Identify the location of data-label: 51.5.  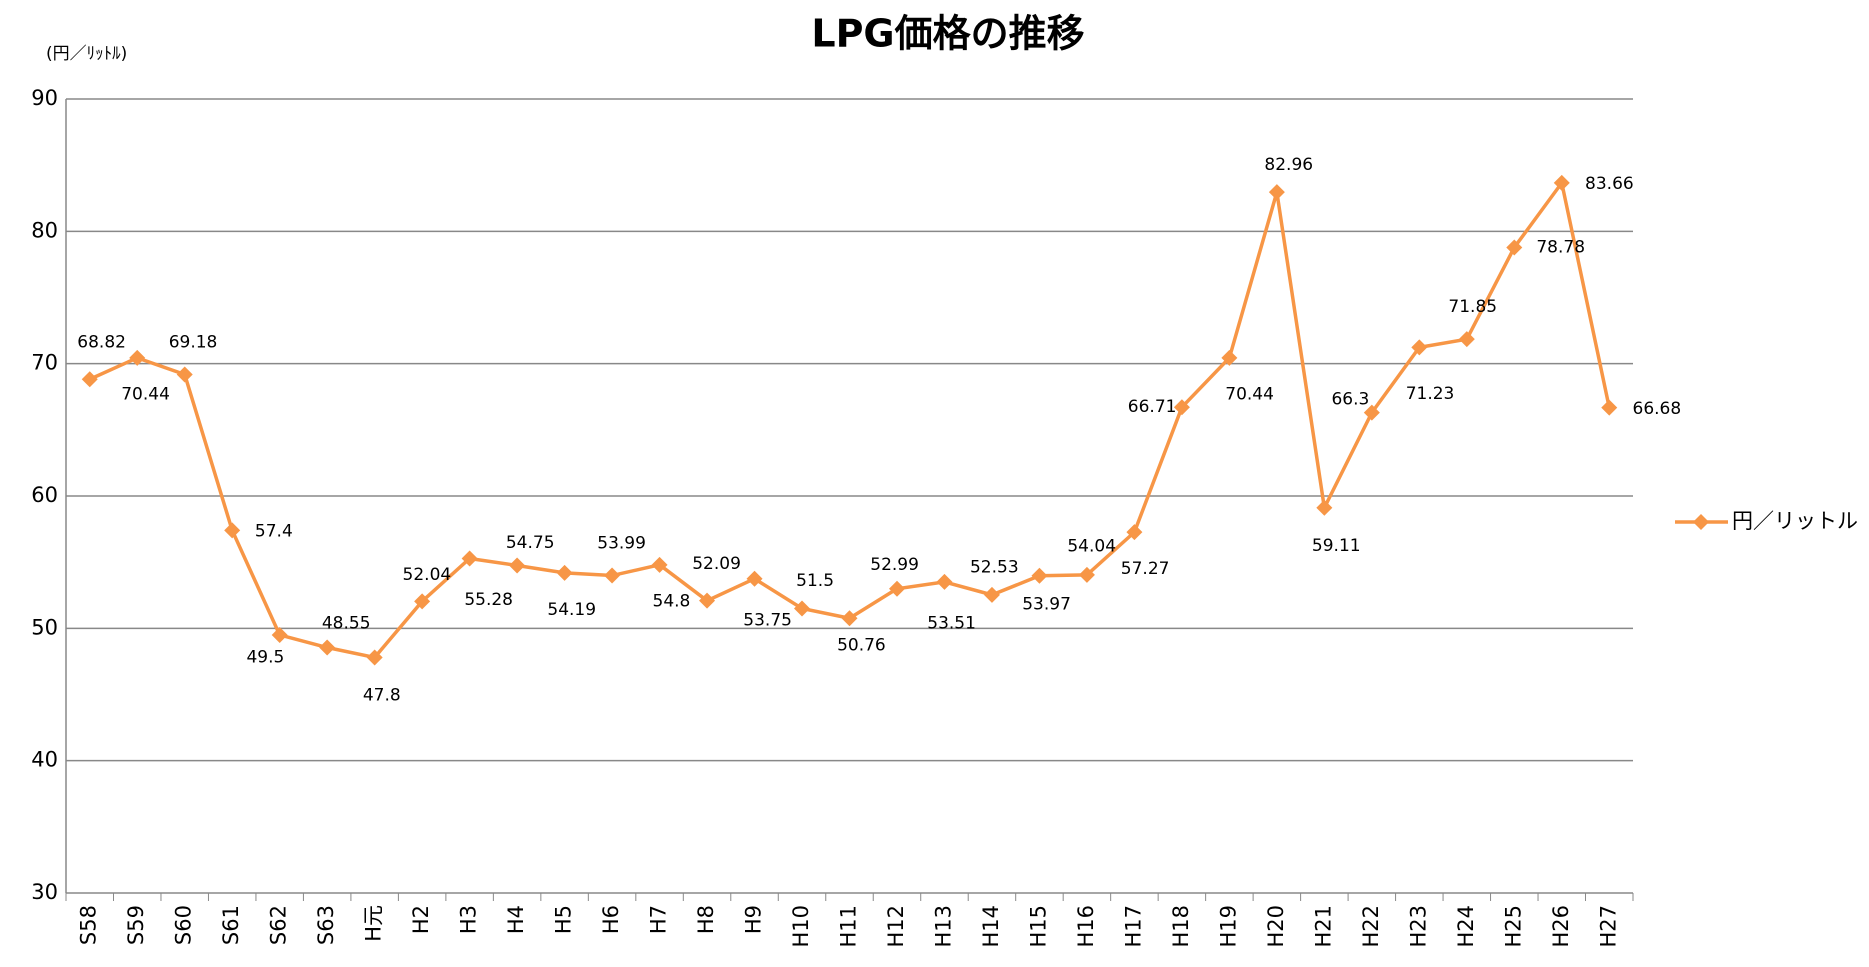
(815, 581).